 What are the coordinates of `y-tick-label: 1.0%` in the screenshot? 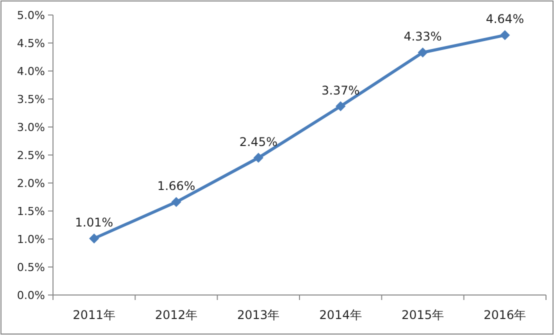 It's located at (31, 239).